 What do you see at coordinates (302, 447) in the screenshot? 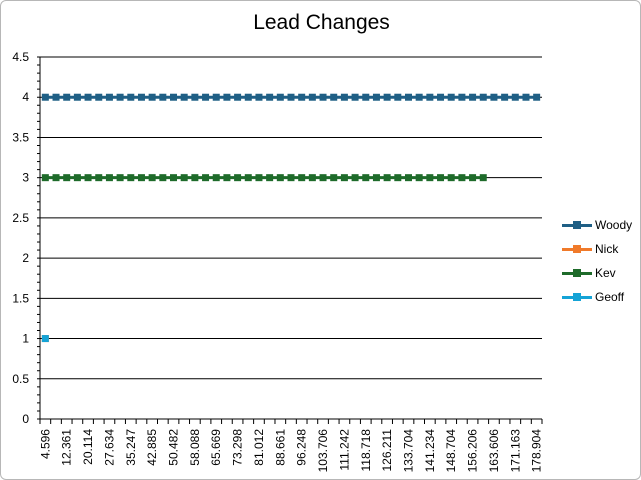
I see `x-tick-label: 96.248` at bounding box center [302, 447].